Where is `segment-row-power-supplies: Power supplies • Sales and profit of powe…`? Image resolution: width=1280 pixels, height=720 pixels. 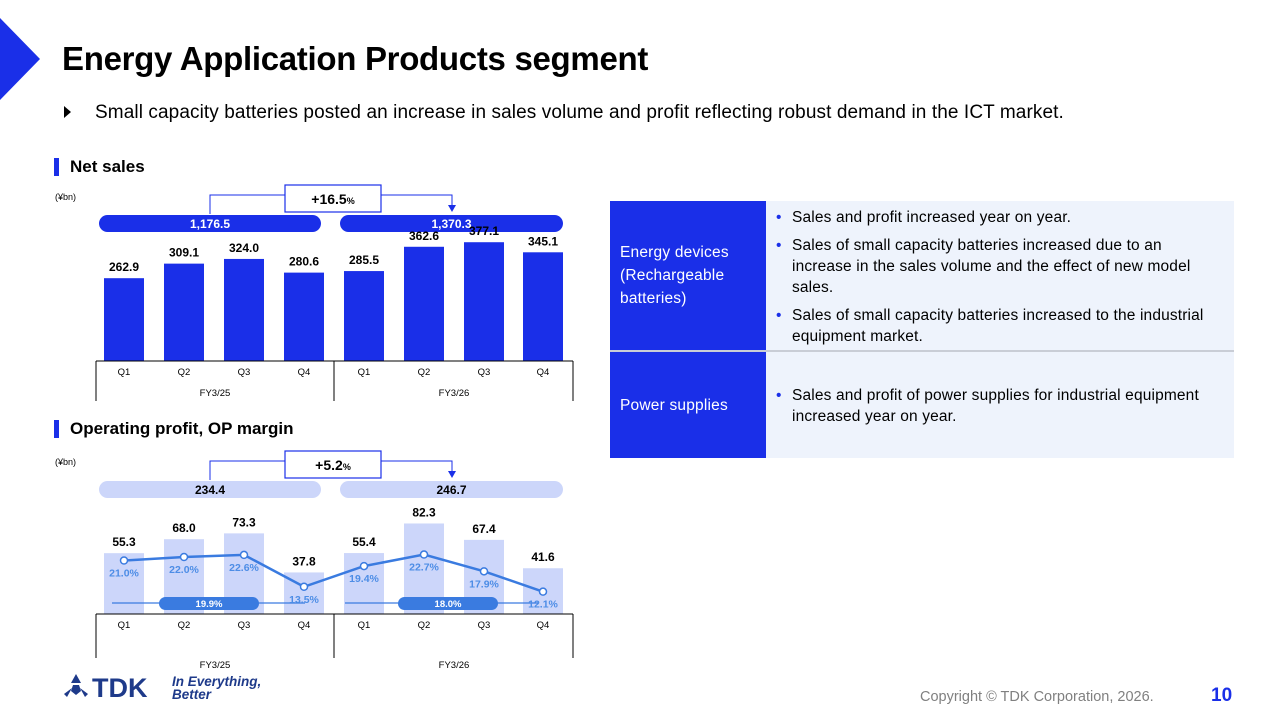 segment-row-power-supplies: Power supplies • Sales and profit of powe… is located at coordinates (922, 405).